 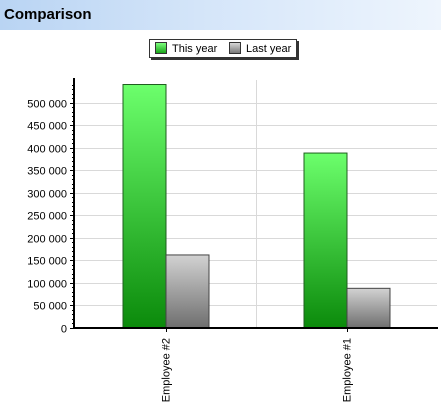 I want to click on y-tick-label: 150 000, so click(x=47, y=262).